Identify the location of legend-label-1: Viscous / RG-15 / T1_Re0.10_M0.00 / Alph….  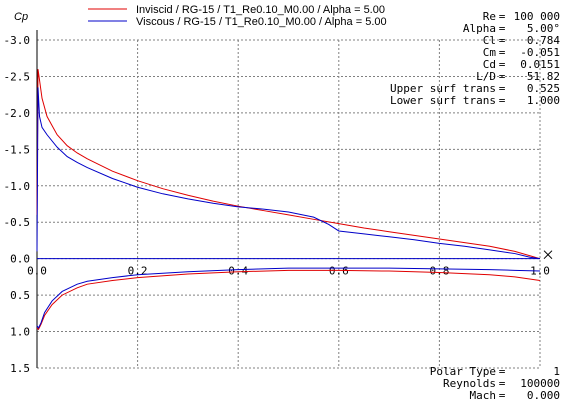
(261, 22).